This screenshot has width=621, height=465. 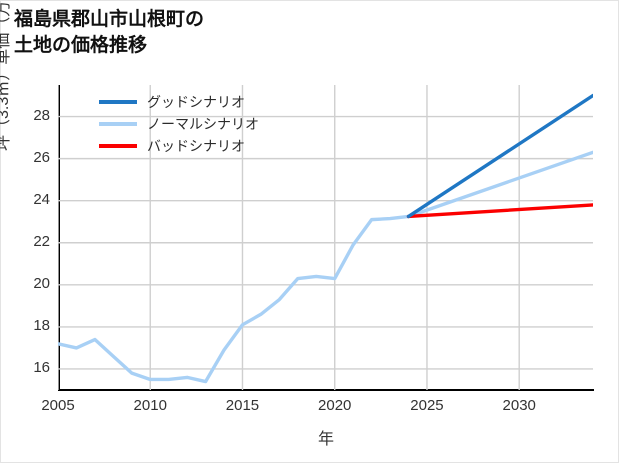 What do you see at coordinates (6, 75) in the screenshot?
I see `y-axis-label: 坪（3.3㎡）単価（万円）` at bounding box center [6, 75].